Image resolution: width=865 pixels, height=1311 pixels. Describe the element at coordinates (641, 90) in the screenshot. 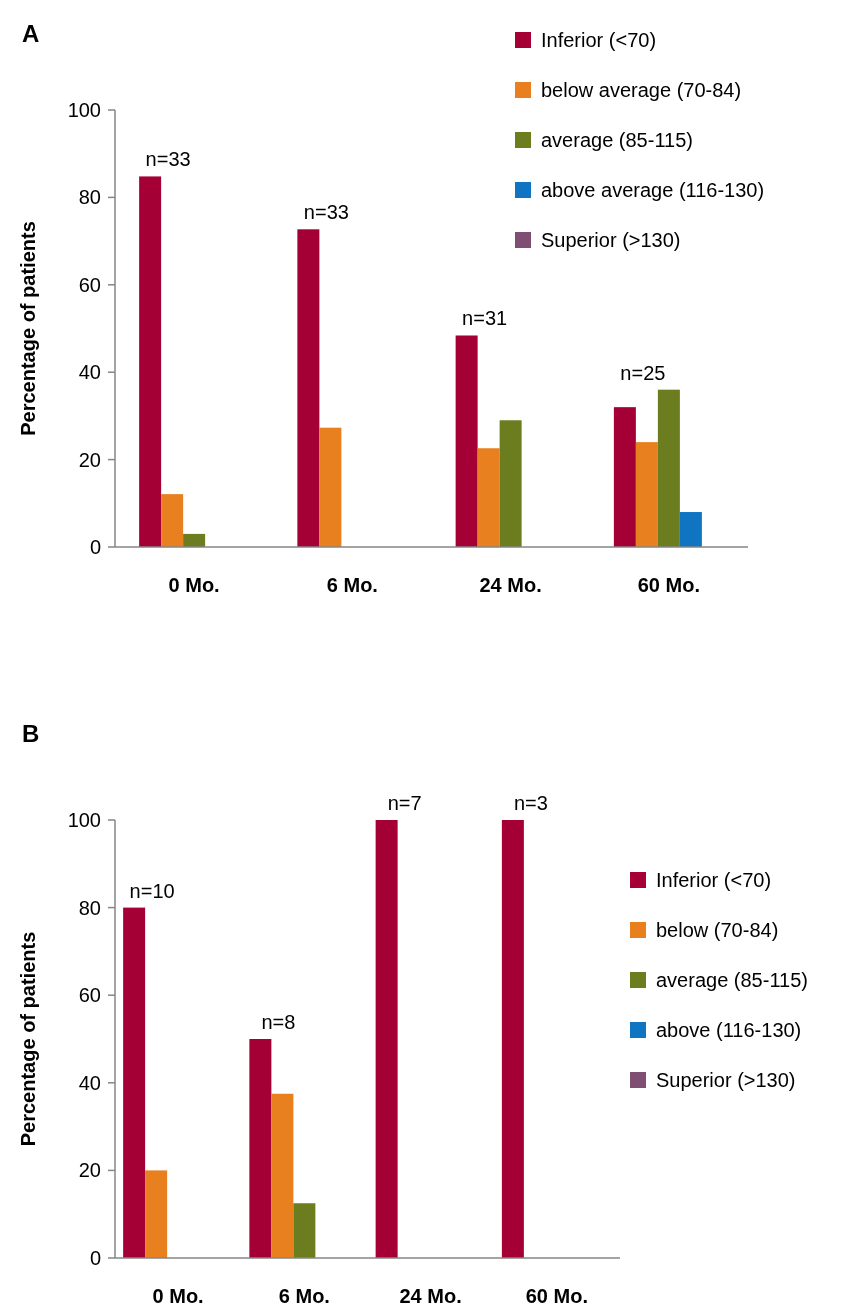

I see `legend-label: below average (70-84)` at that location.